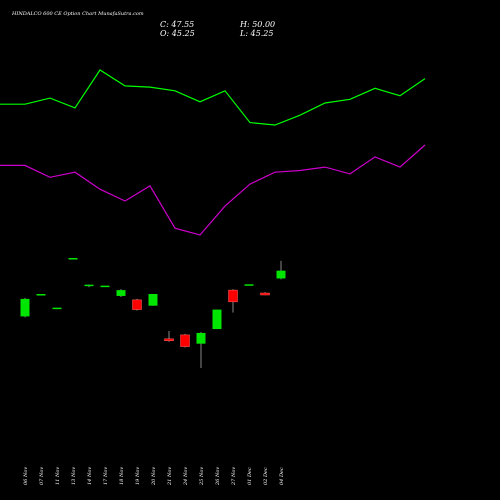 The image size is (500, 500). I want to click on x-tick-label: 01 Dec, so click(250, 476).